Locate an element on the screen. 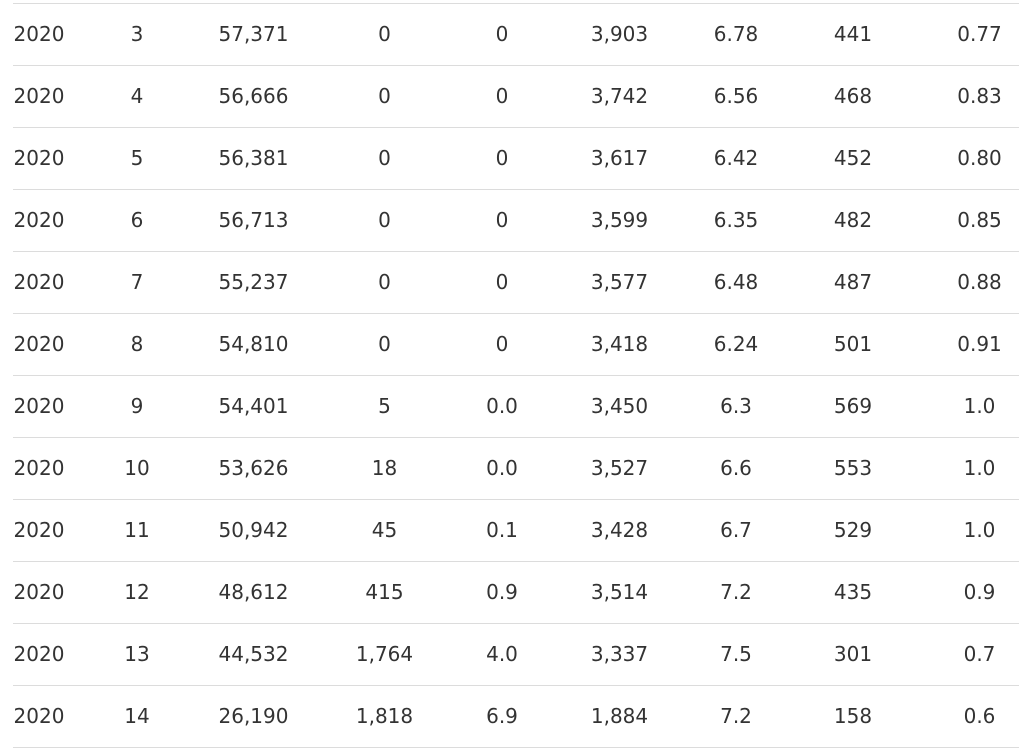  cell-col-3: 53,626 is located at coordinates (253, 468).